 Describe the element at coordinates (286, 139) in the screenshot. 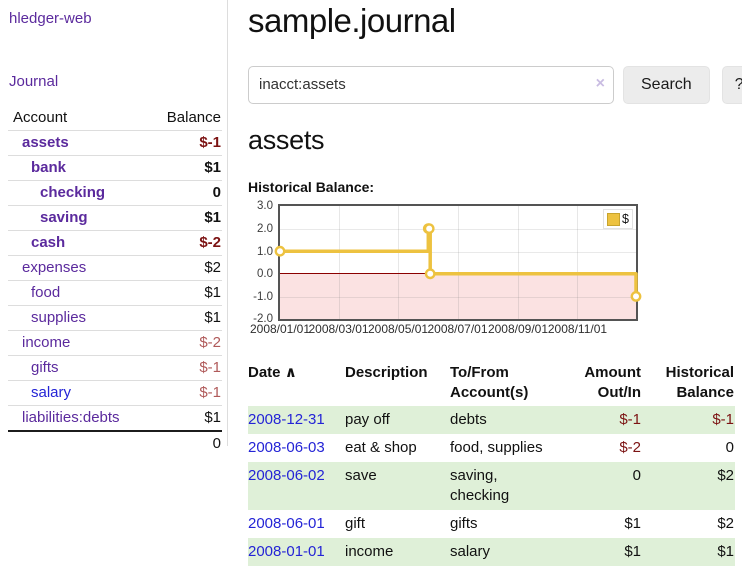

I see `account-heading: assets` at that location.